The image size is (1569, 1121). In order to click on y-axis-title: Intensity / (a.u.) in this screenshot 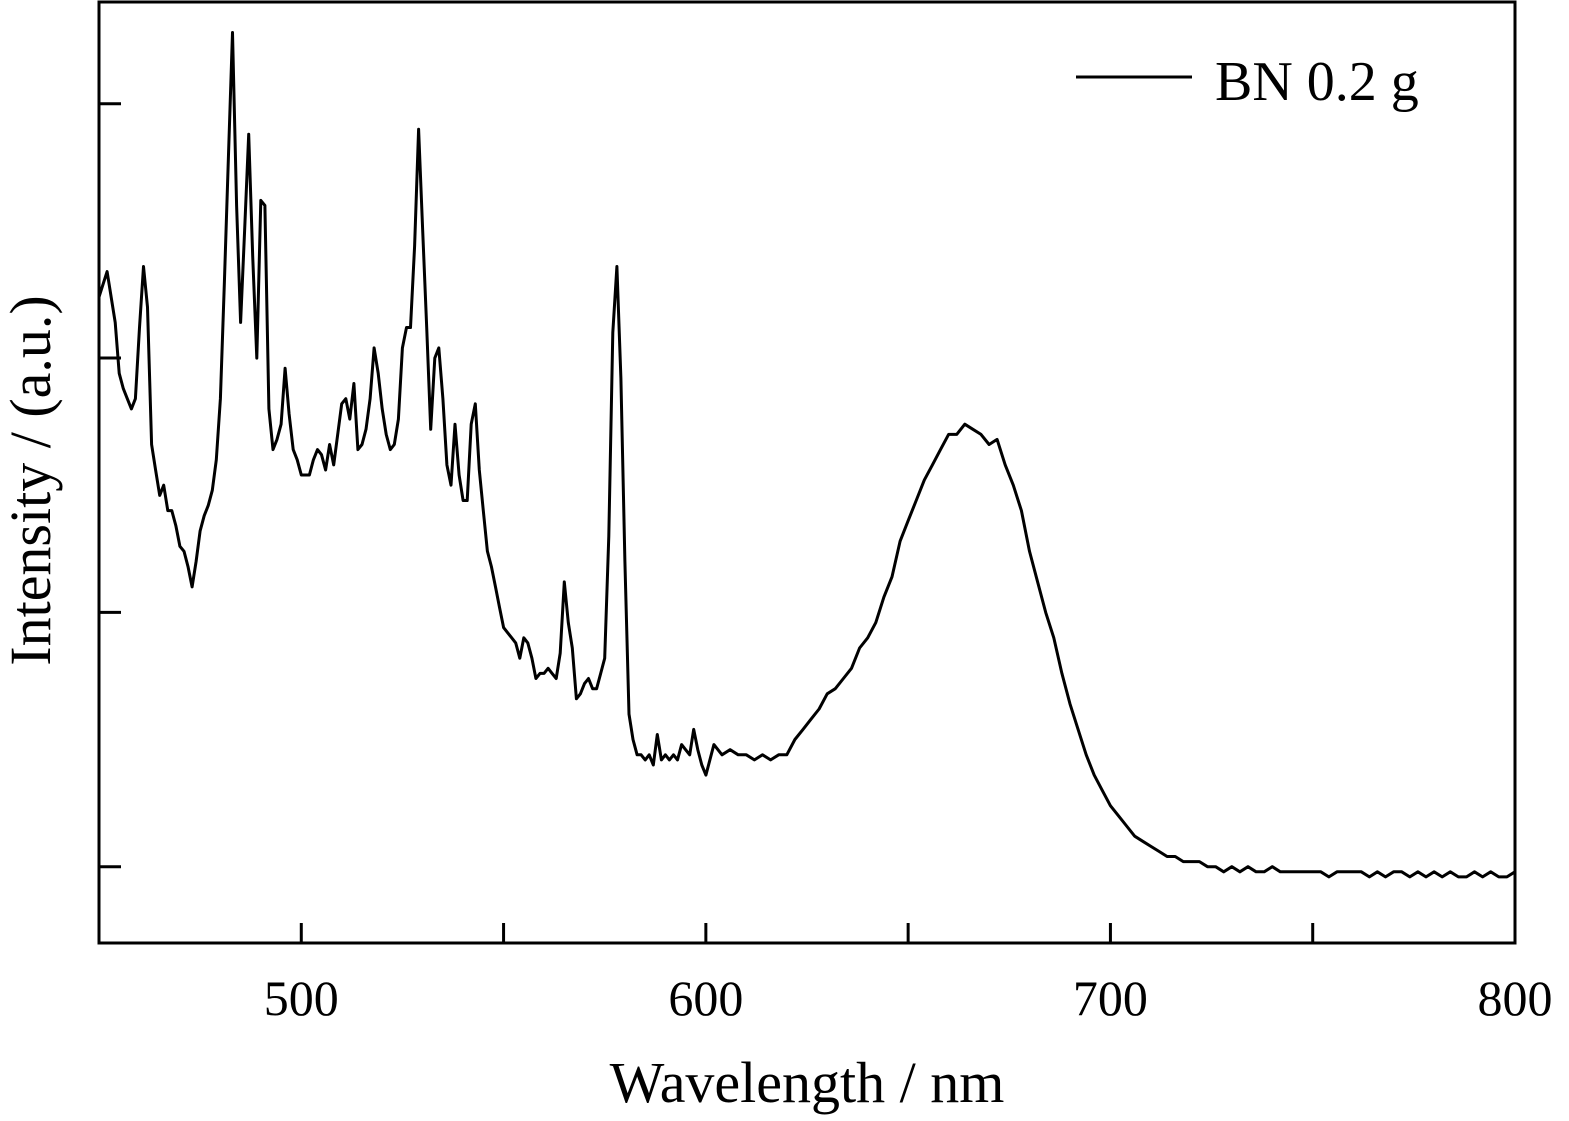, I will do `click(31, 480)`.